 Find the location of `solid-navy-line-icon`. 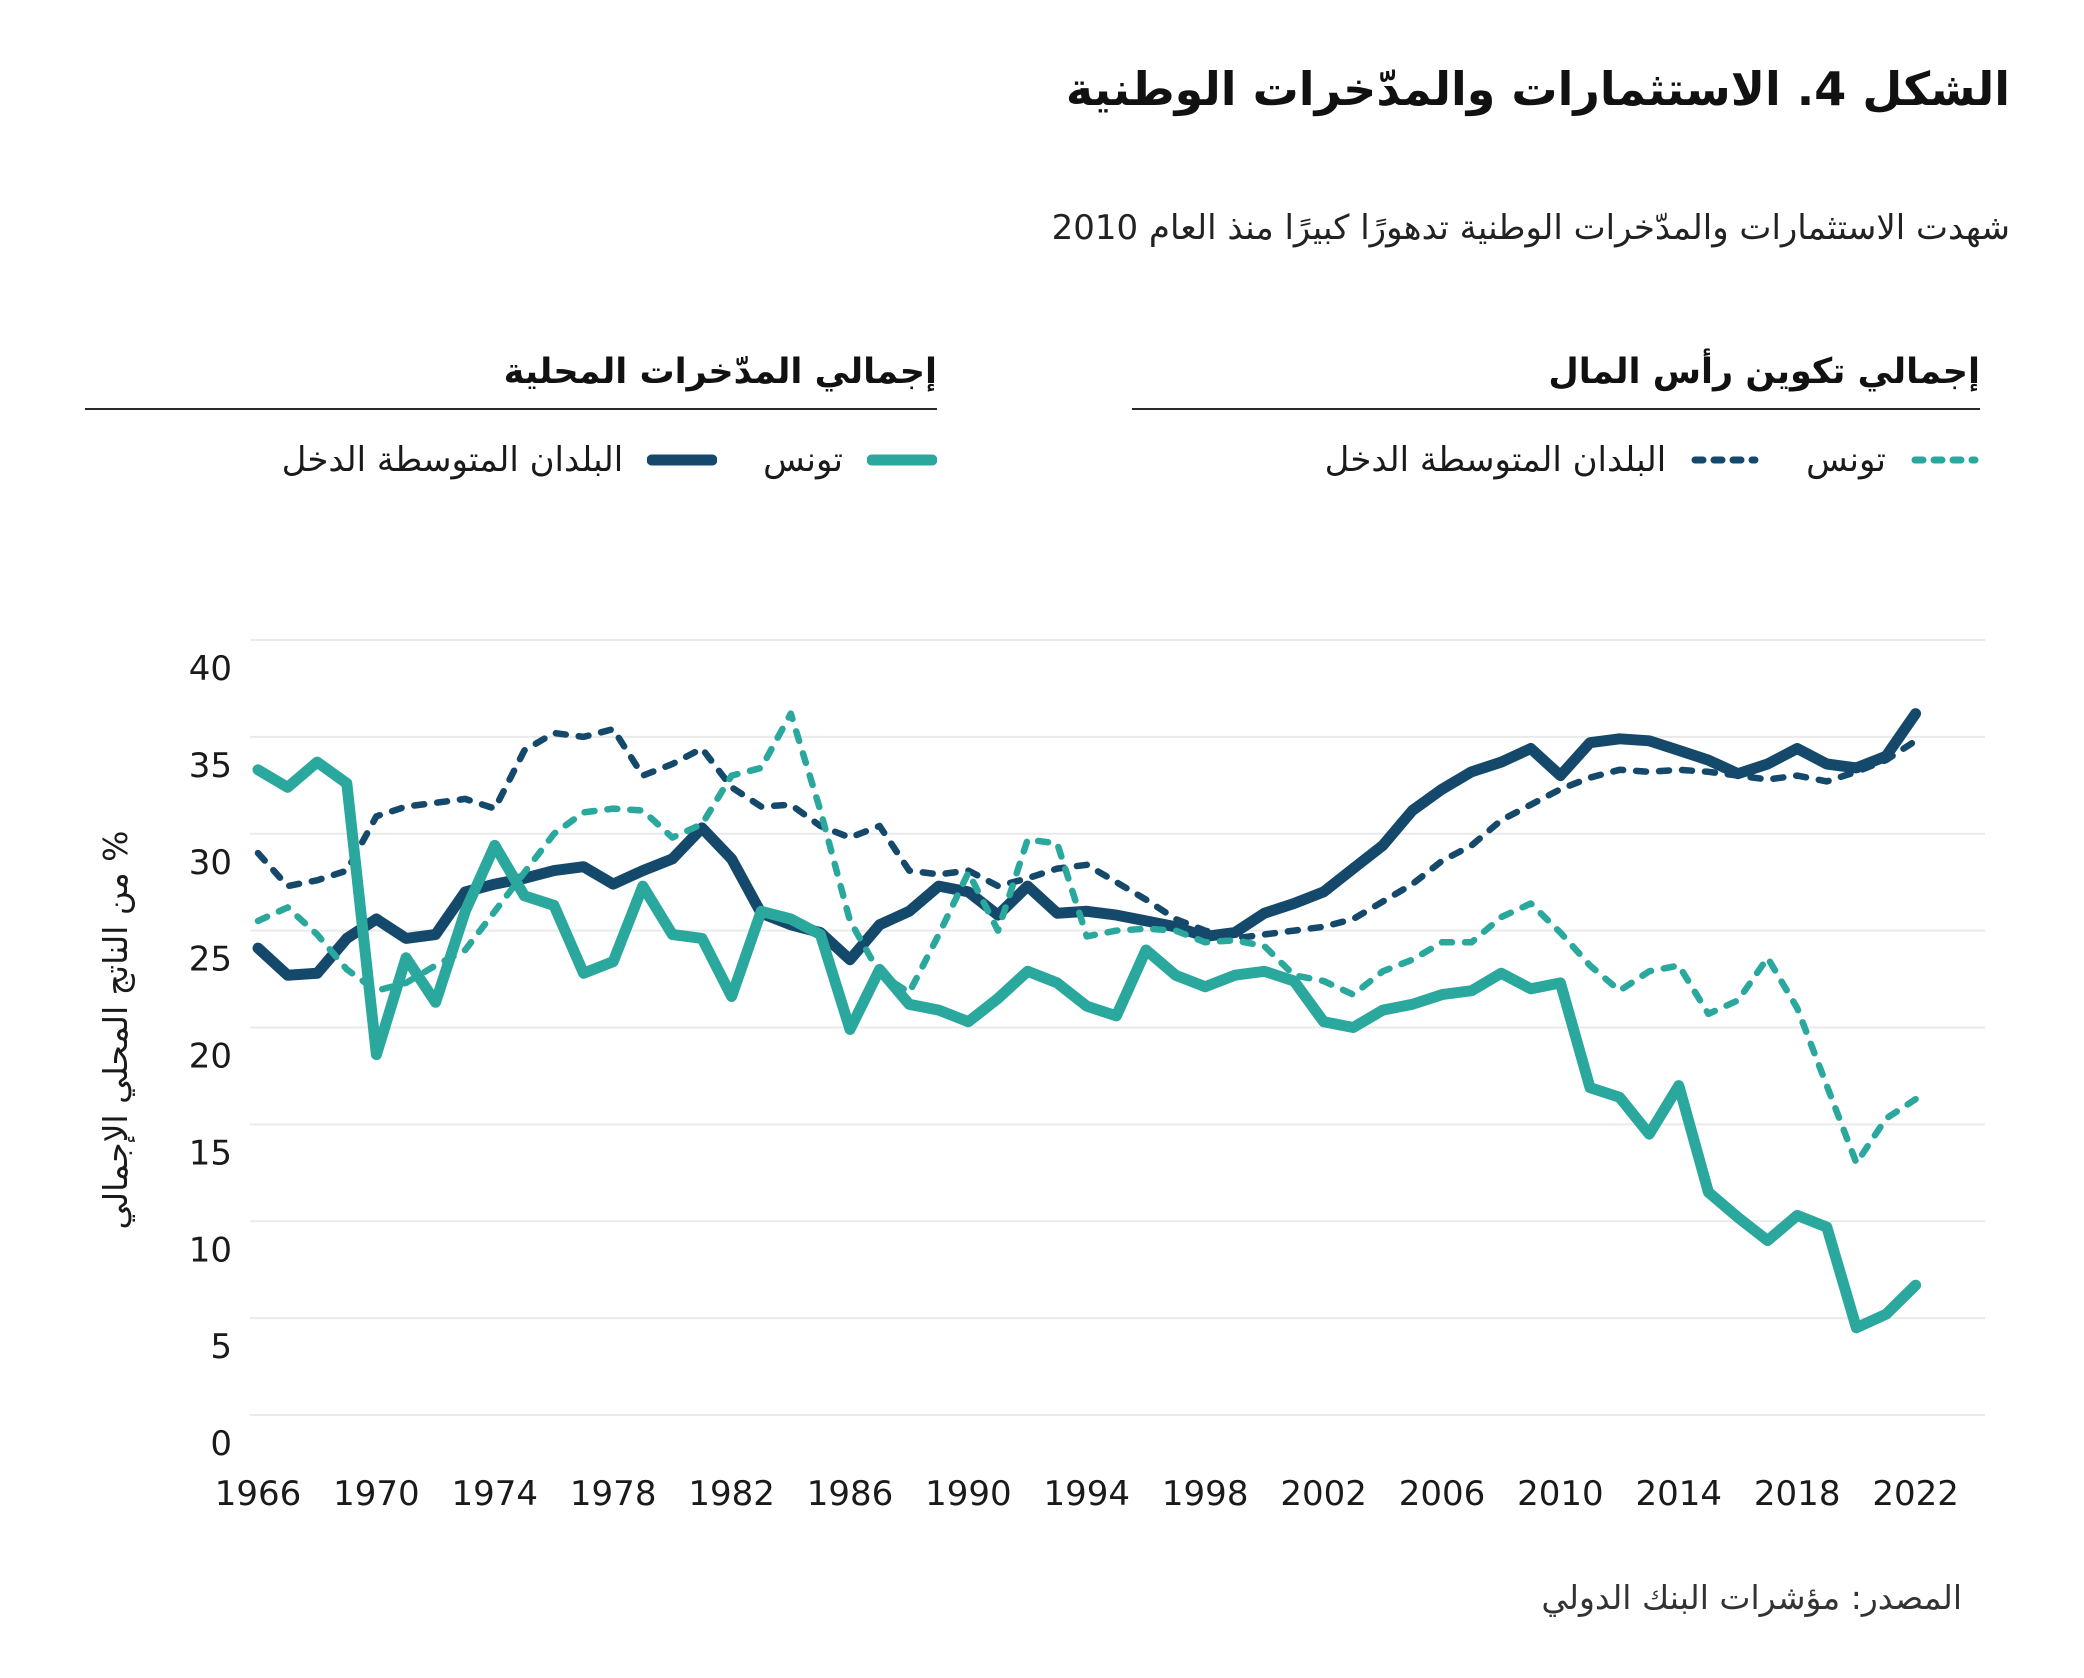

solid-navy-line-icon is located at coordinates (682, 460).